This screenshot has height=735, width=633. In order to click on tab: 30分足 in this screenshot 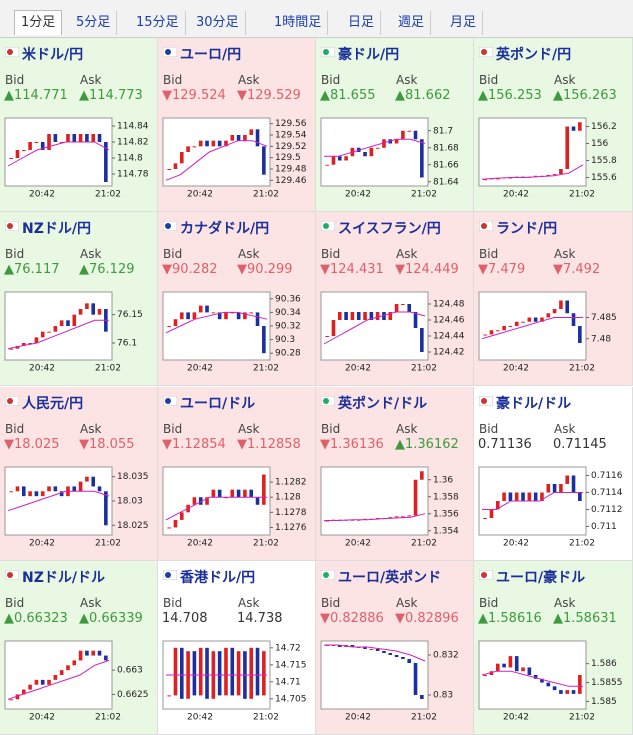, I will do `click(218, 23)`.